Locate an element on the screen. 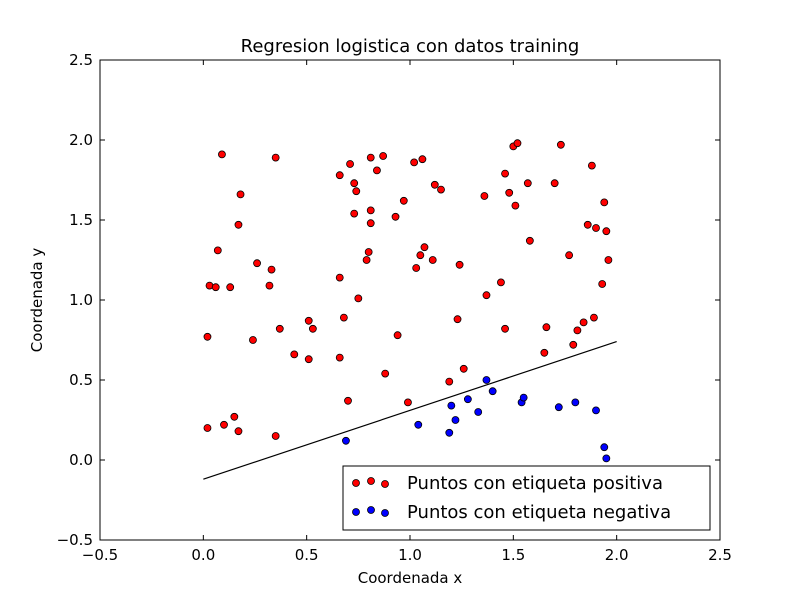  x-tick-label: 0.5 is located at coordinates (307, 555).